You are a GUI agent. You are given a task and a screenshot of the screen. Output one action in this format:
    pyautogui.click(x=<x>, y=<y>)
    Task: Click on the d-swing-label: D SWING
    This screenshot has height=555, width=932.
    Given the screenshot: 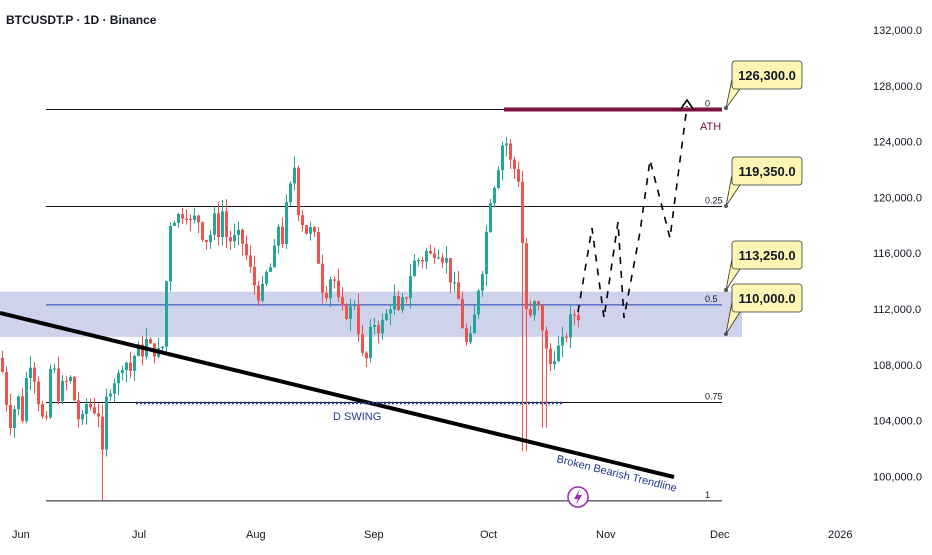 What is the action you would take?
    pyautogui.click(x=357, y=417)
    